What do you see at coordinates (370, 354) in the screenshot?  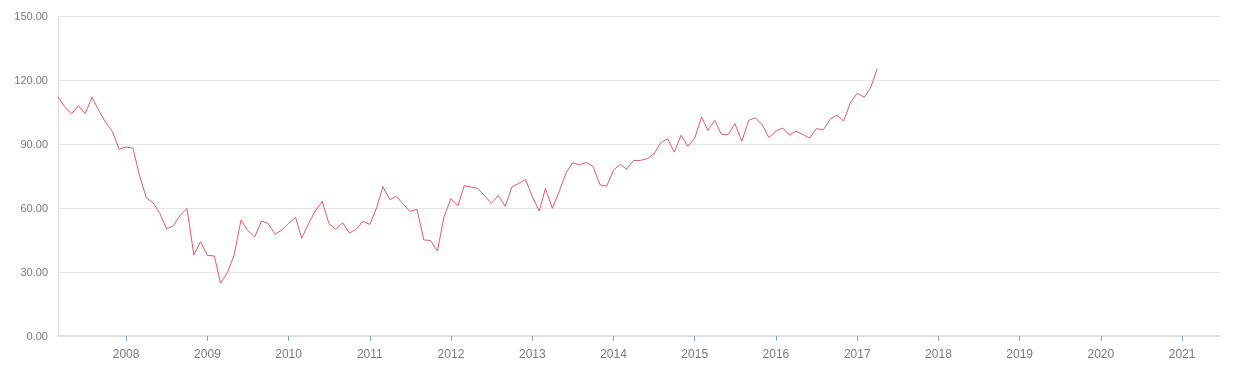 I see `x-tick-label: 2011` at bounding box center [370, 354].